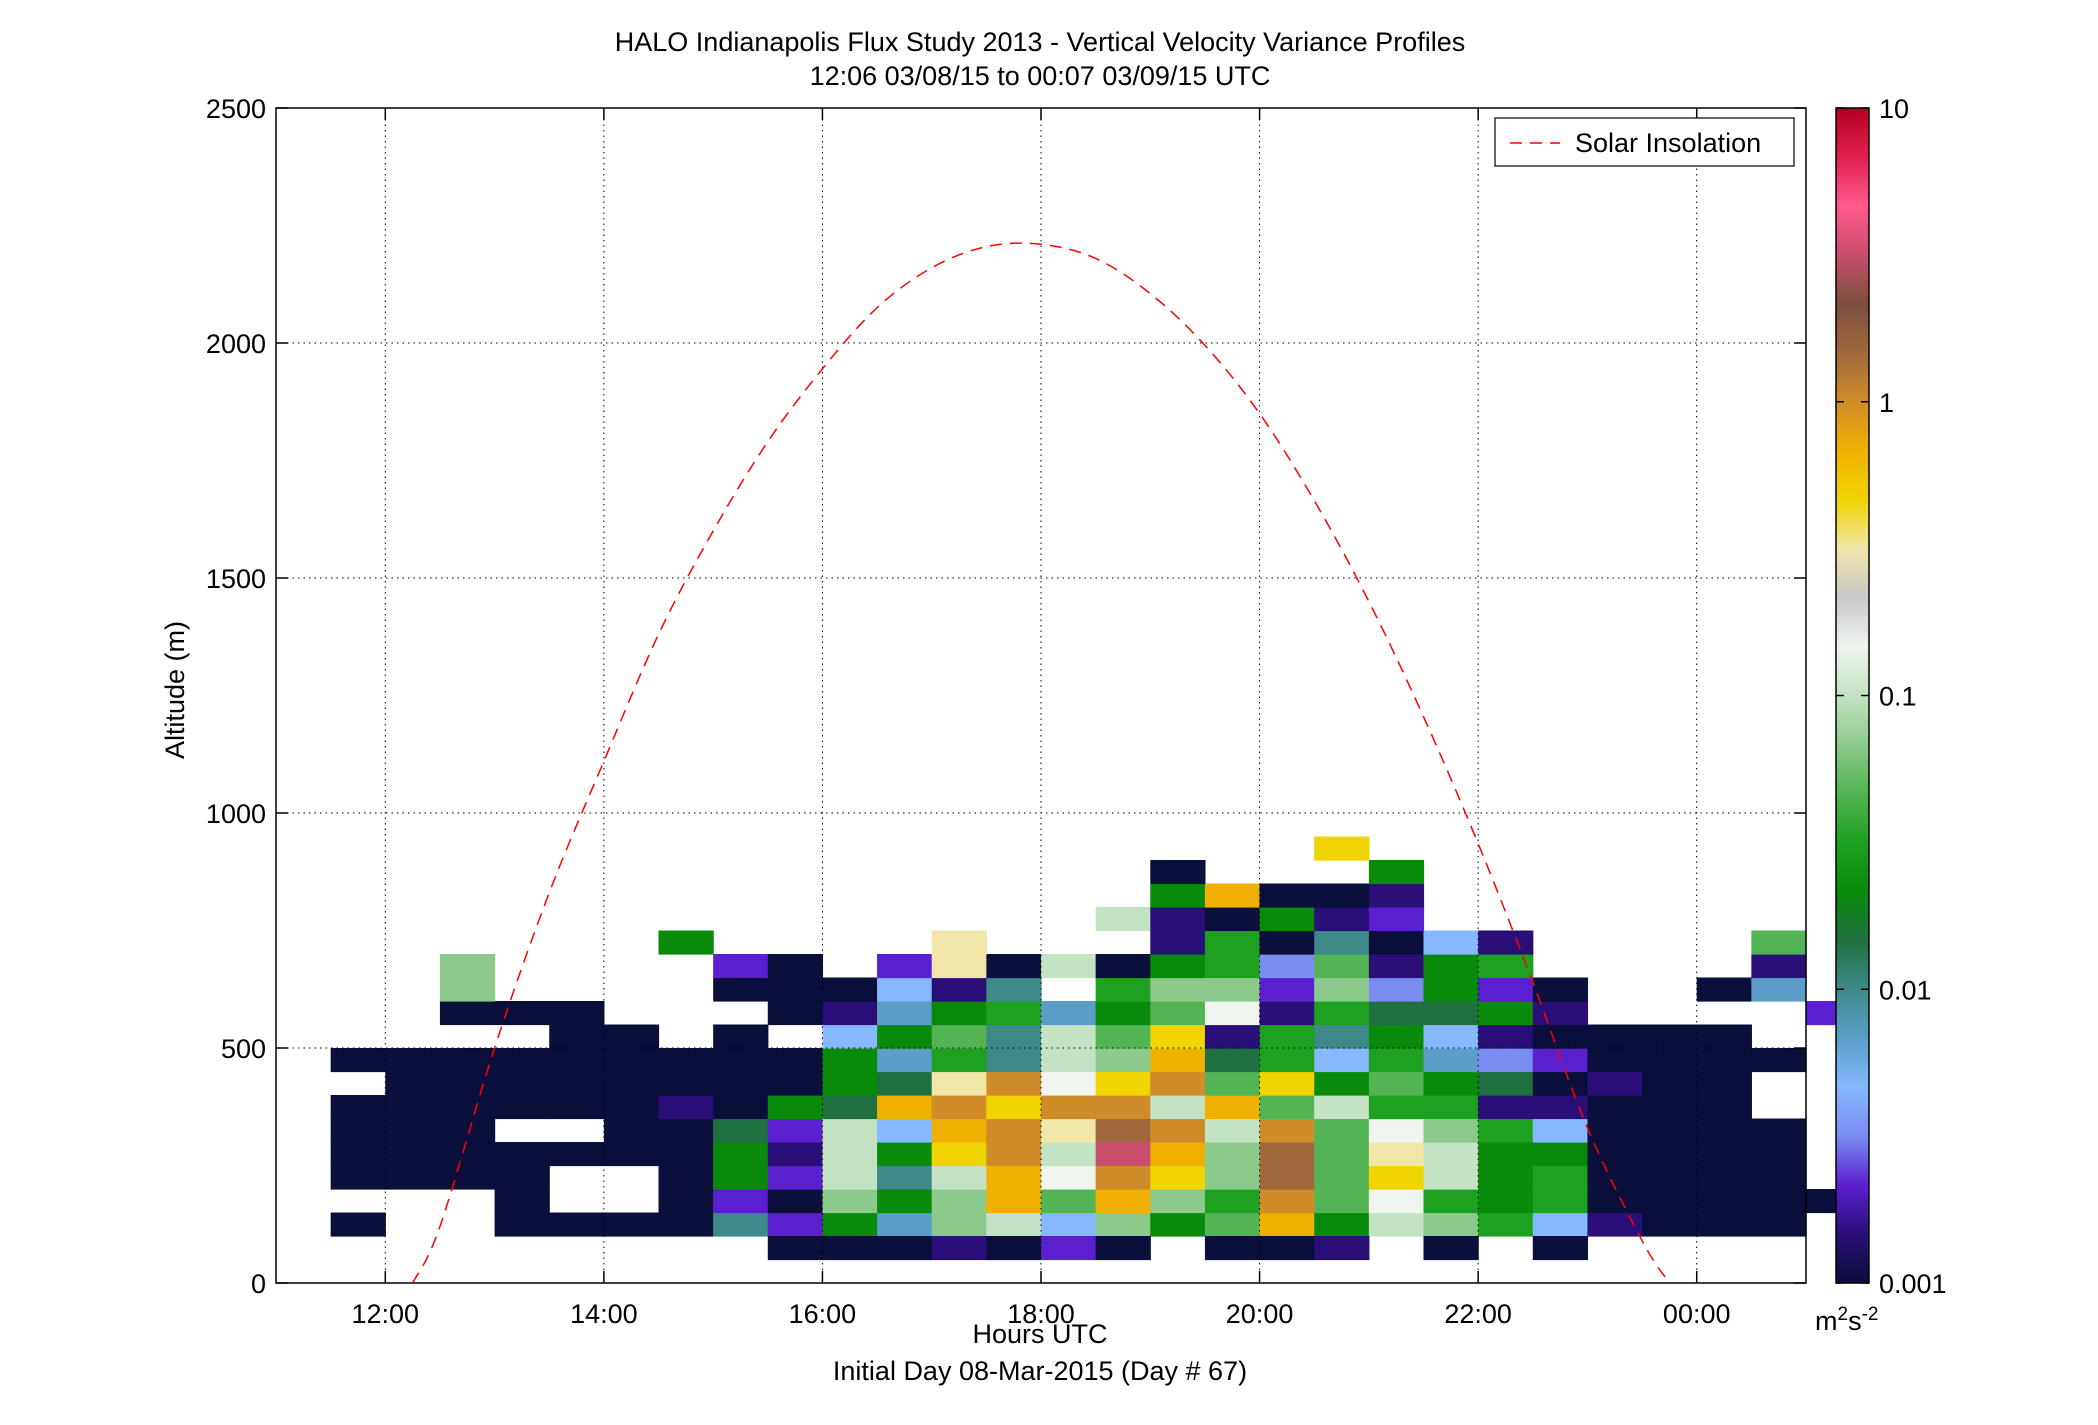  Describe the element at coordinates (175, 690) in the screenshot. I see `y-axis-label: Altitude (m)` at that location.